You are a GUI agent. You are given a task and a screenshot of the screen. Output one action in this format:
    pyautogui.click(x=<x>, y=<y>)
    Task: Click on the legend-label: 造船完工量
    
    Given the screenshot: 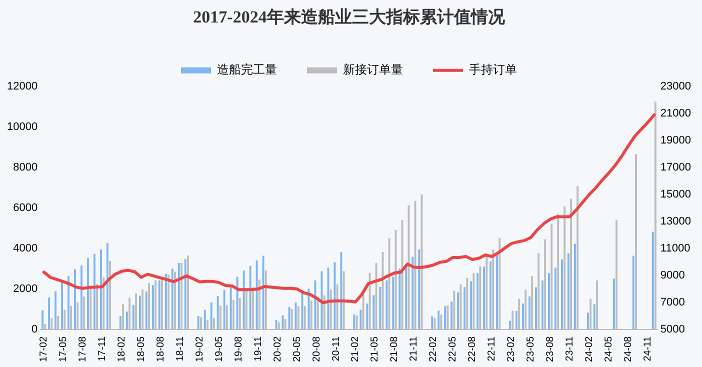 What is the action you would take?
    pyautogui.click(x=247, y=69)
    